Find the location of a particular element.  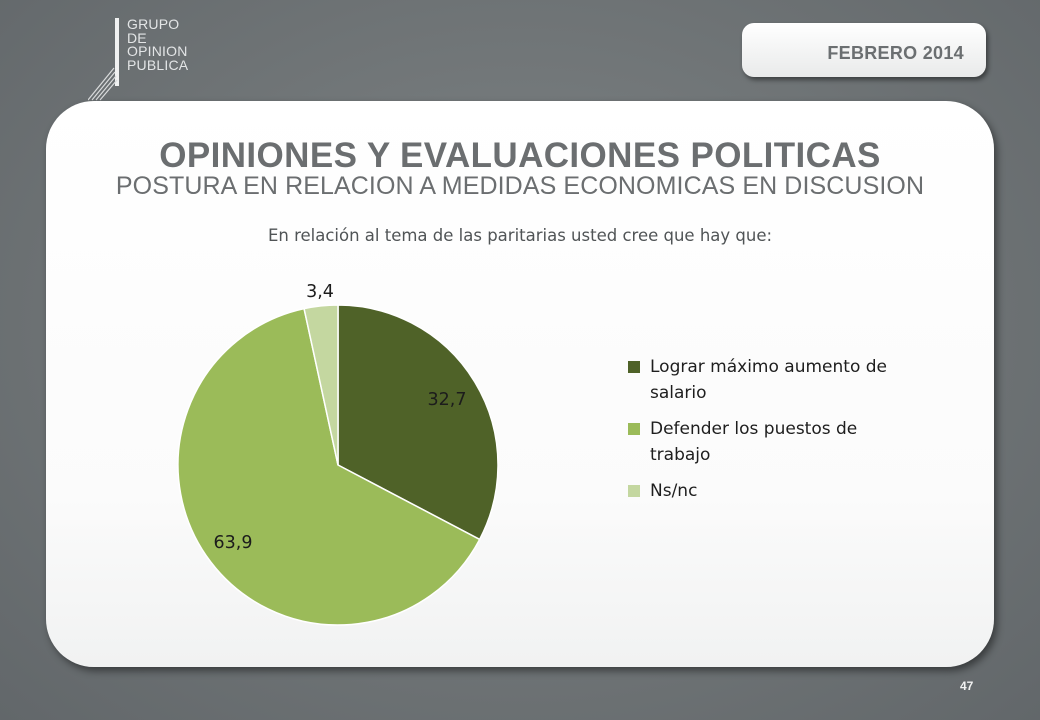

logo-line: DE is located at coordinates (137, 37).